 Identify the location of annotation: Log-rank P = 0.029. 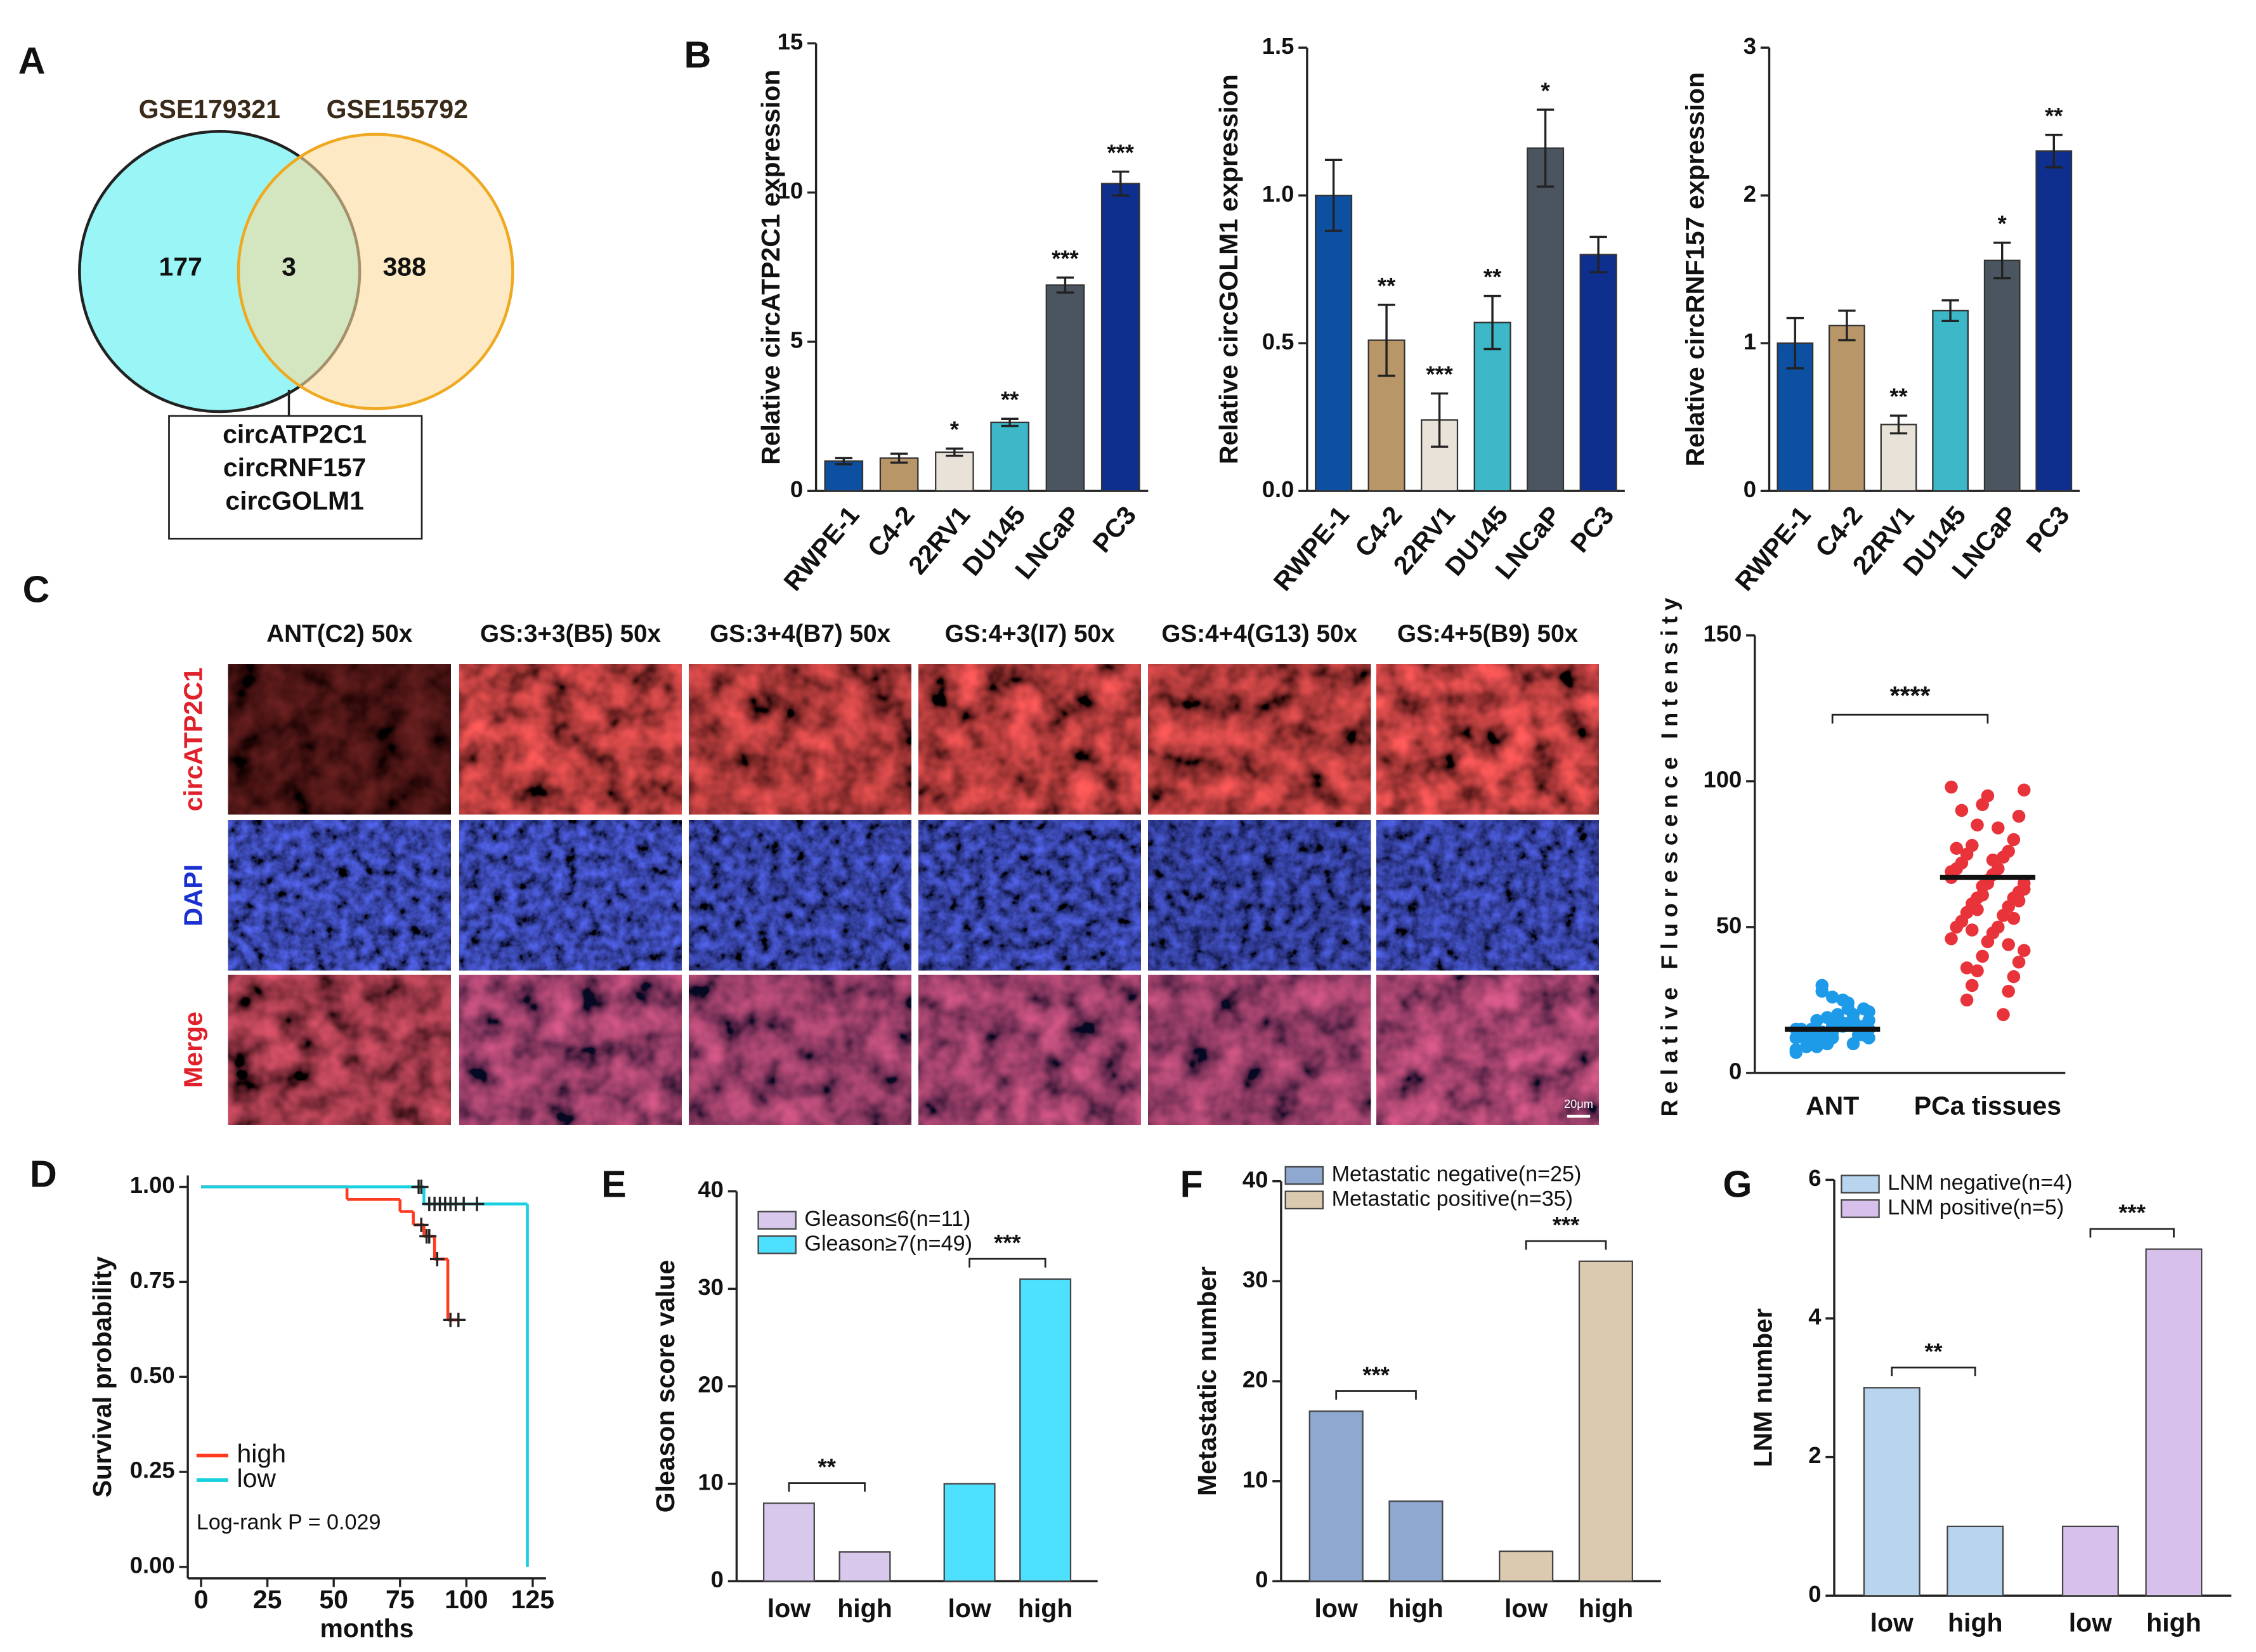
(289, 1522).